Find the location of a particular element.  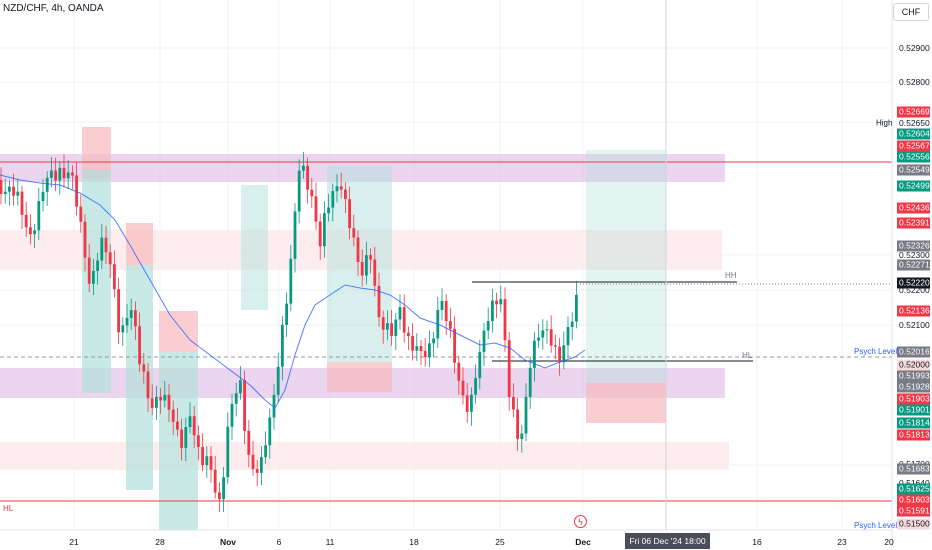

currency-button: CHF is located at coordinates (911, 12).